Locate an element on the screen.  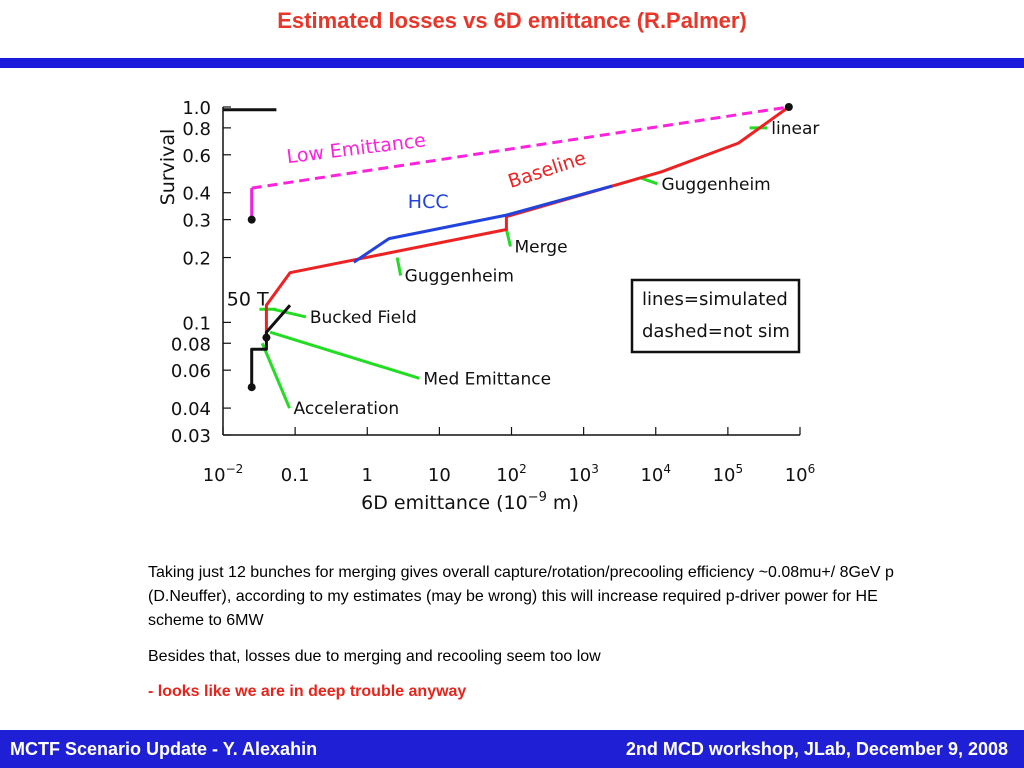
y-tick-label: 0.08 is located at coordinates (191, 344).